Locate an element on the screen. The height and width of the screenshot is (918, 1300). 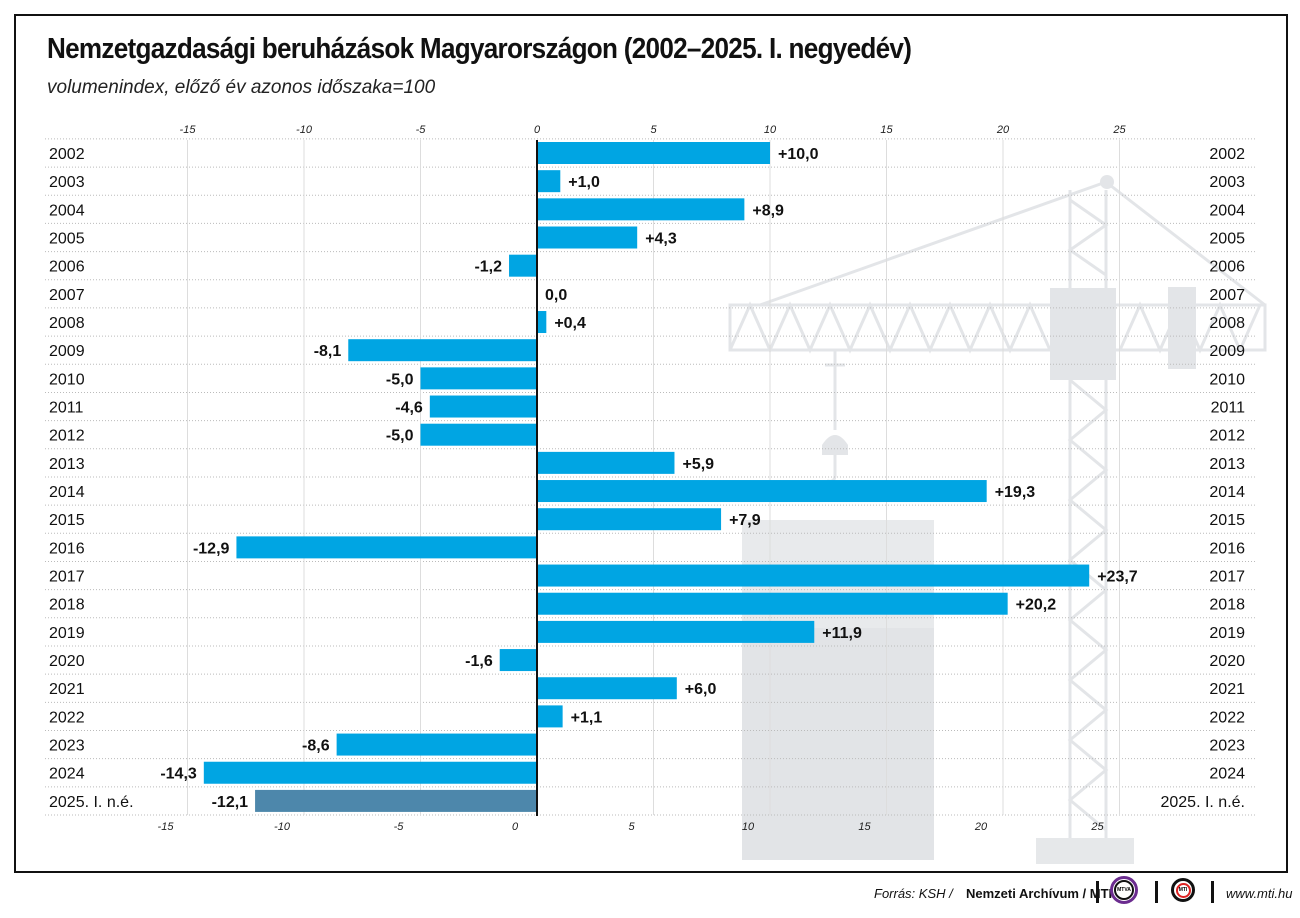
bar-row: 2006 2006 -1,2 is located at coordinates (647, 265).